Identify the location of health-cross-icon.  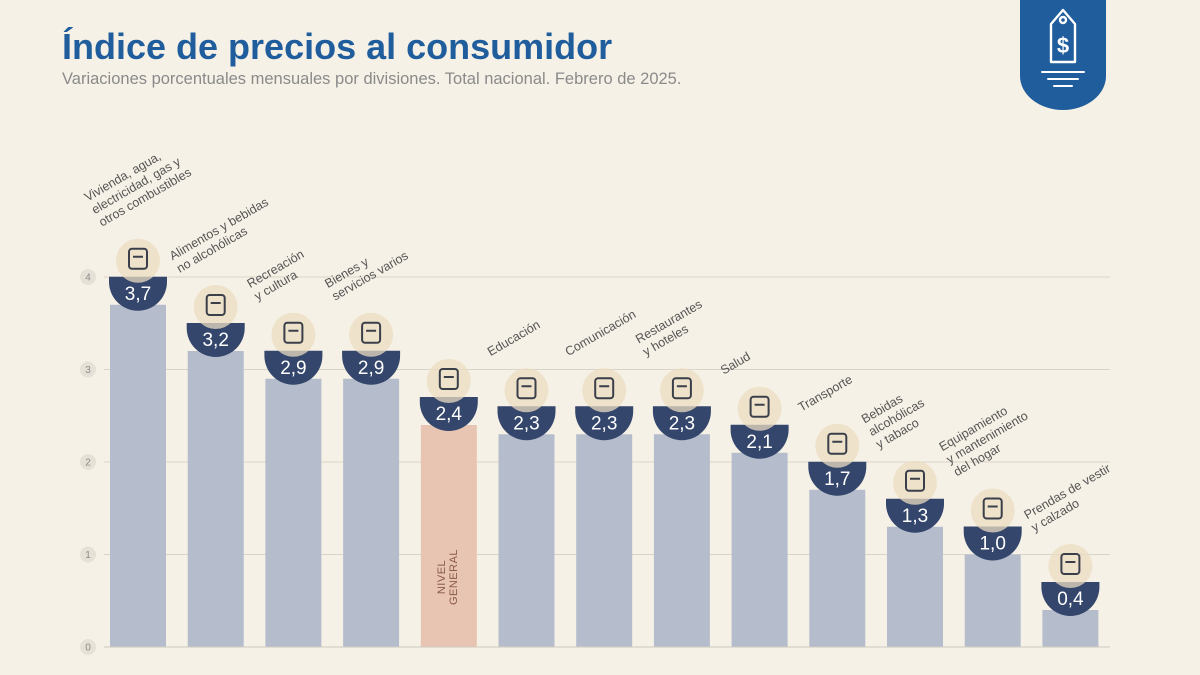
(759, 408).